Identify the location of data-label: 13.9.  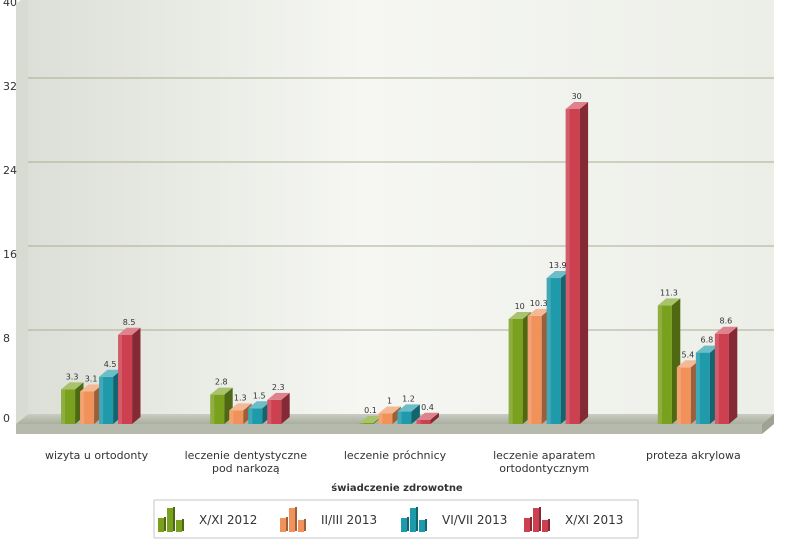
(558, 265).